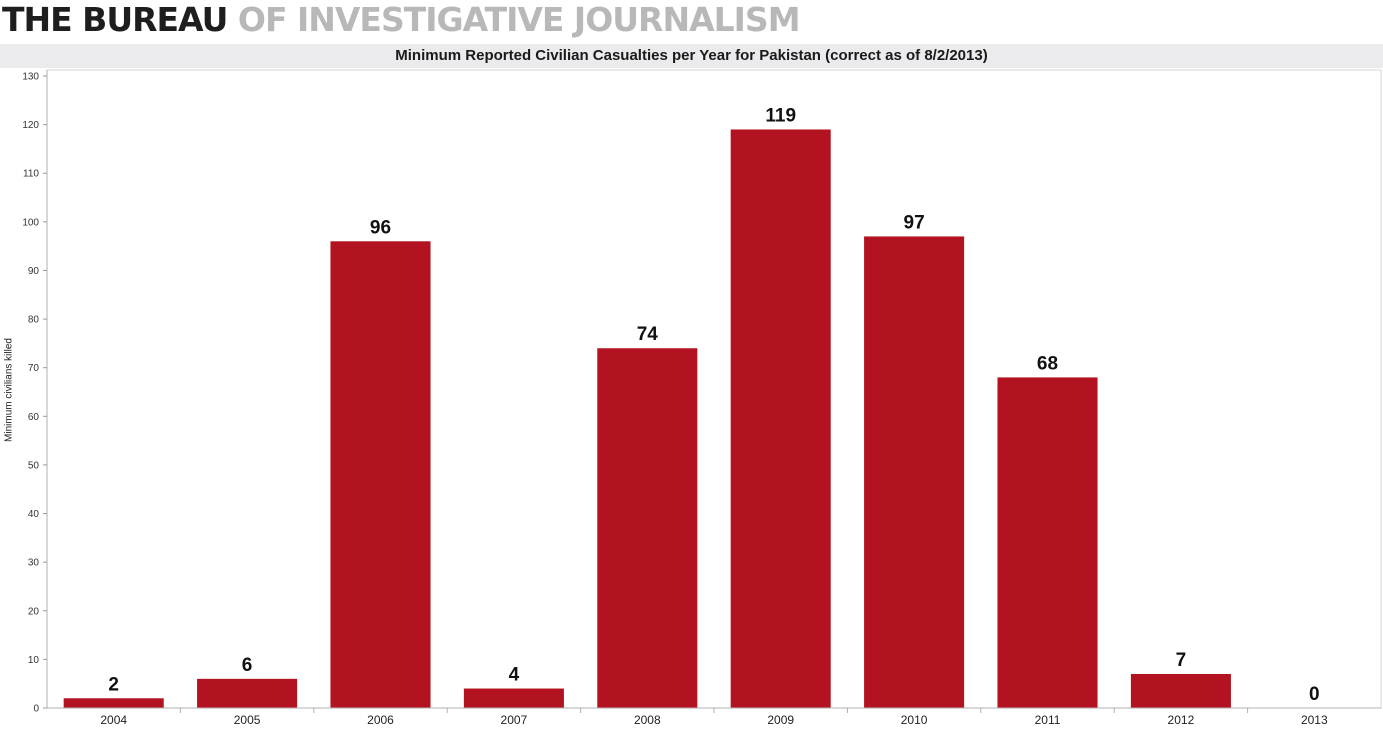 The height and width of the screenshot is (730, 1383). What do you see at coordinates (34, 563) in the screenshot?
I see `y-tick-label: 30` at bounding box center [34, 563].